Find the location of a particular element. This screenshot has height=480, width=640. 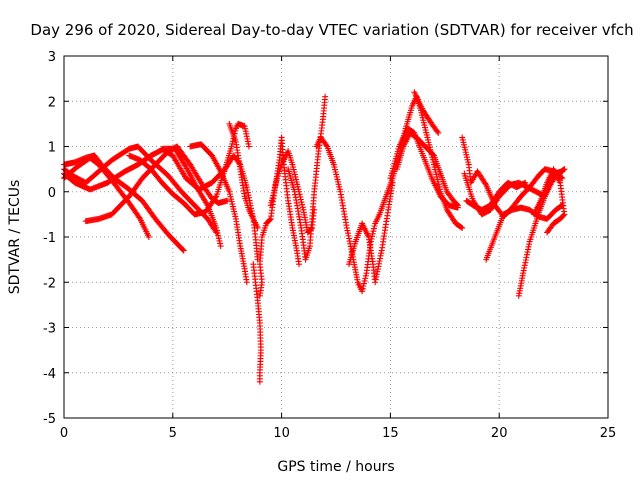

x-tick-label: 5 is located at coordinates (173, 433).